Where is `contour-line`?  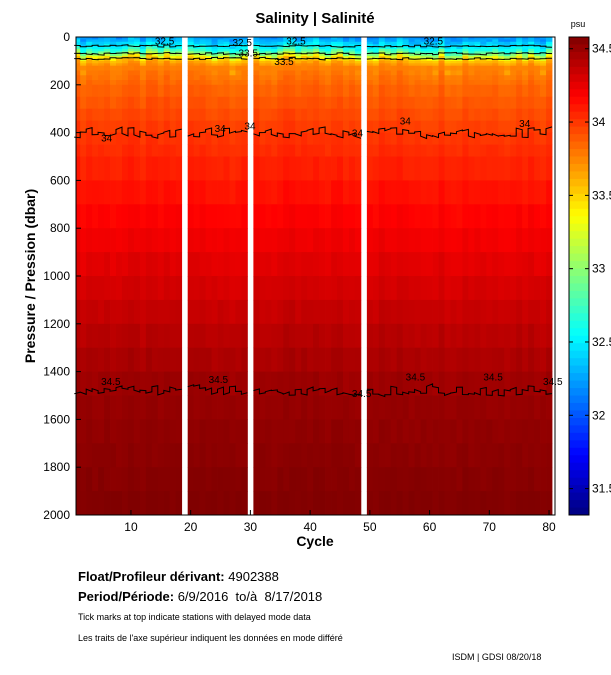
contour-line is located at coordinates (307, 391).